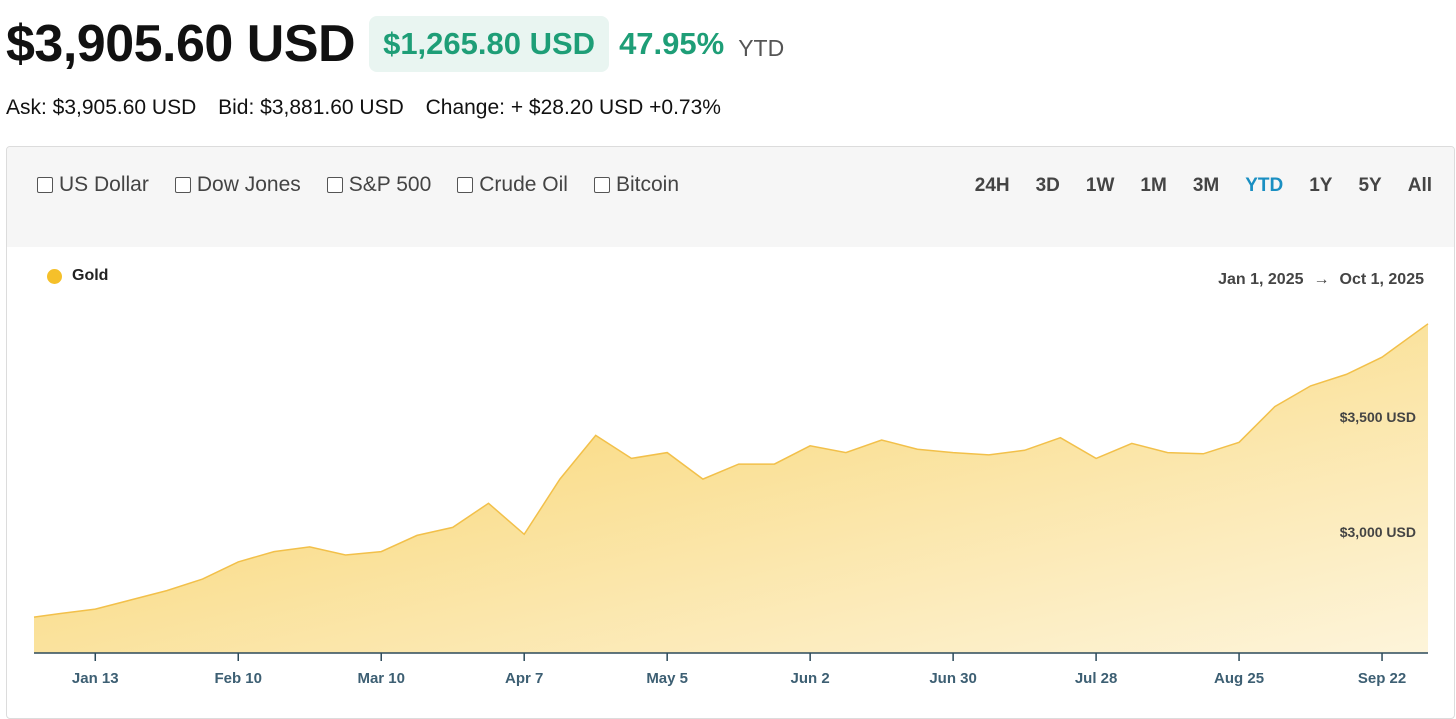  I want to click on legend-gold-swatch, so click(54, 276).